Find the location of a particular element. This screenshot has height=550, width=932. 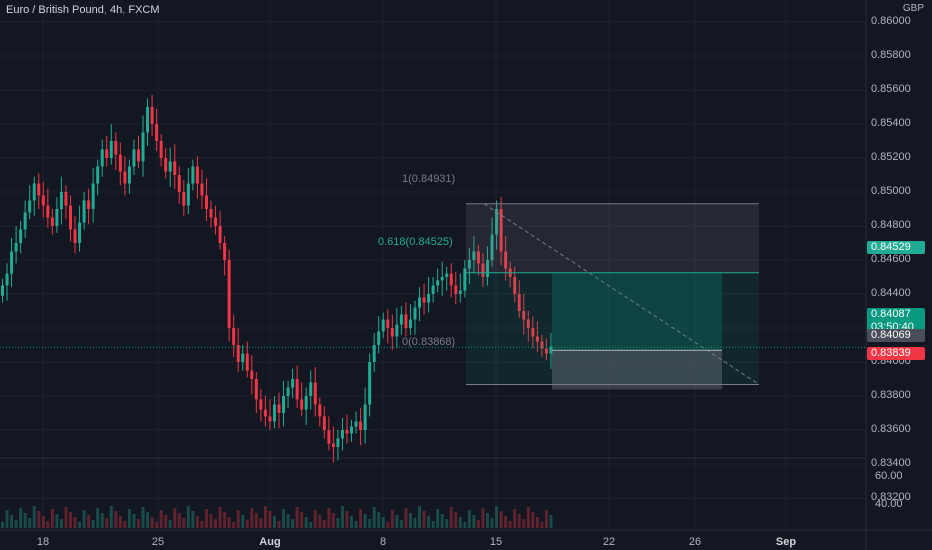

volume-pane is located at coordinates (277, 517).